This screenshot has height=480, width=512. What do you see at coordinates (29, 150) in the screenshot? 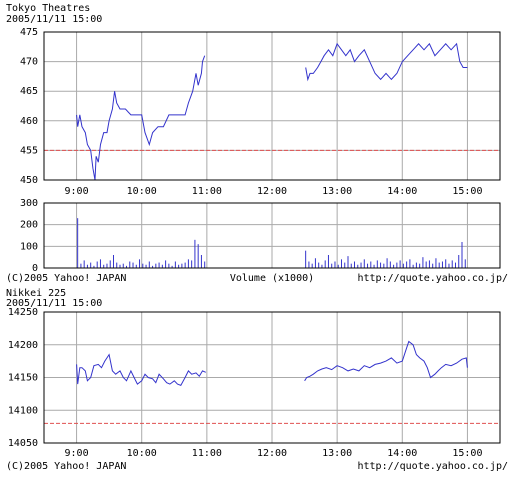
I see `y-tick-label: 455` at bounding box center [29, 150].